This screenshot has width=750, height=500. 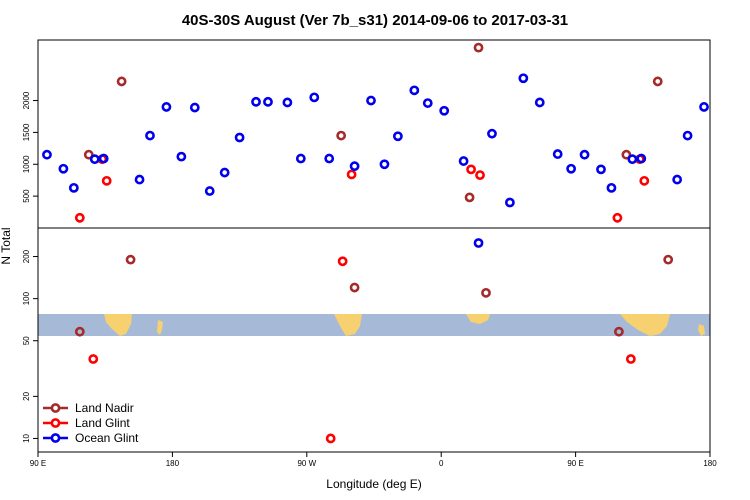 I want to click on basemap-strip, so click(x=374, y=325).